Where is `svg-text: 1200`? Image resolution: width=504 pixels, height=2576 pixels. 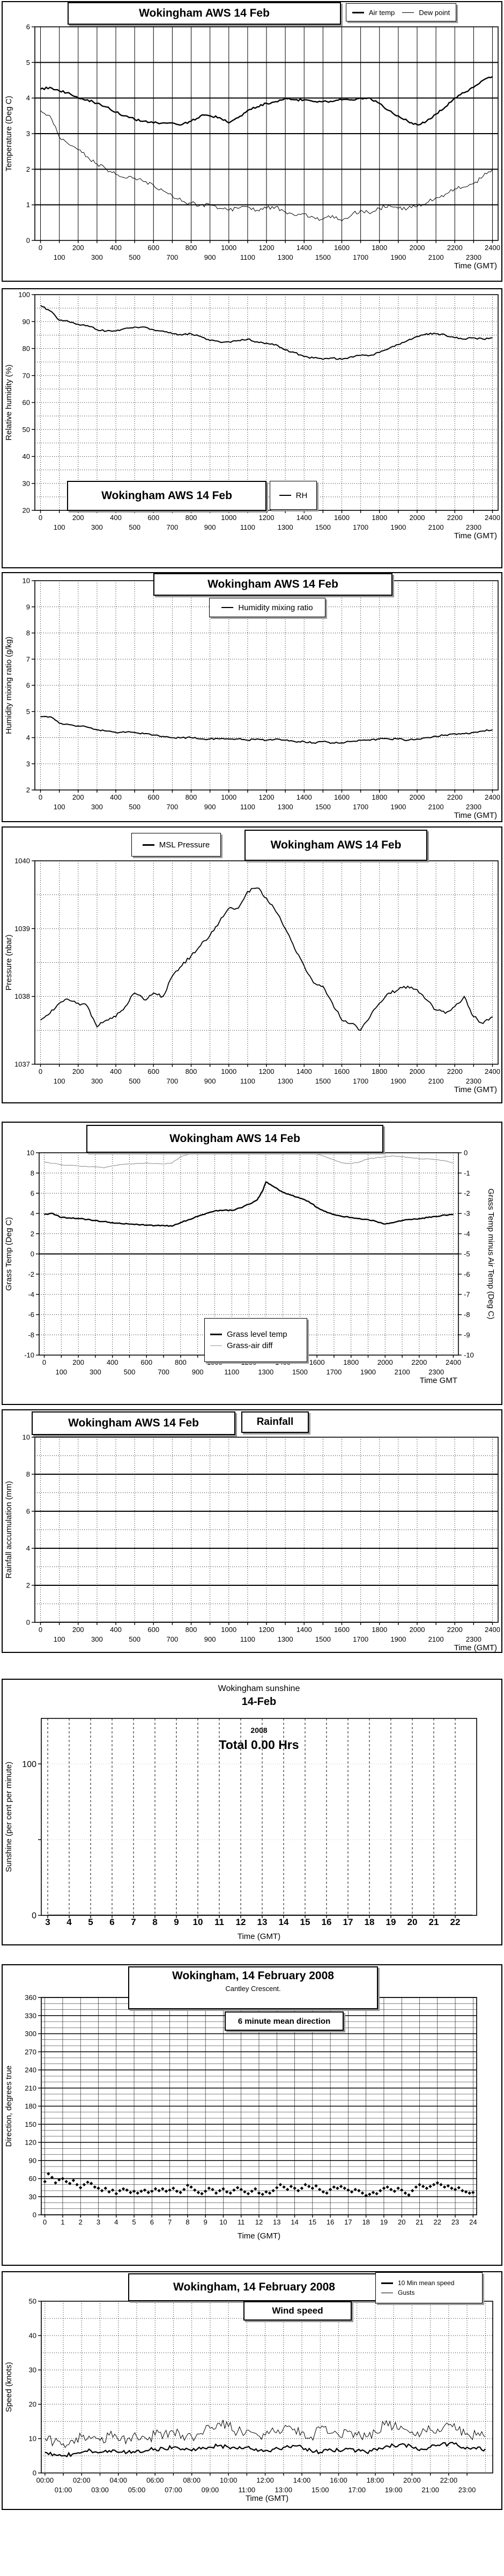 svg-text: 1200 is located at coordinates (267, 797).